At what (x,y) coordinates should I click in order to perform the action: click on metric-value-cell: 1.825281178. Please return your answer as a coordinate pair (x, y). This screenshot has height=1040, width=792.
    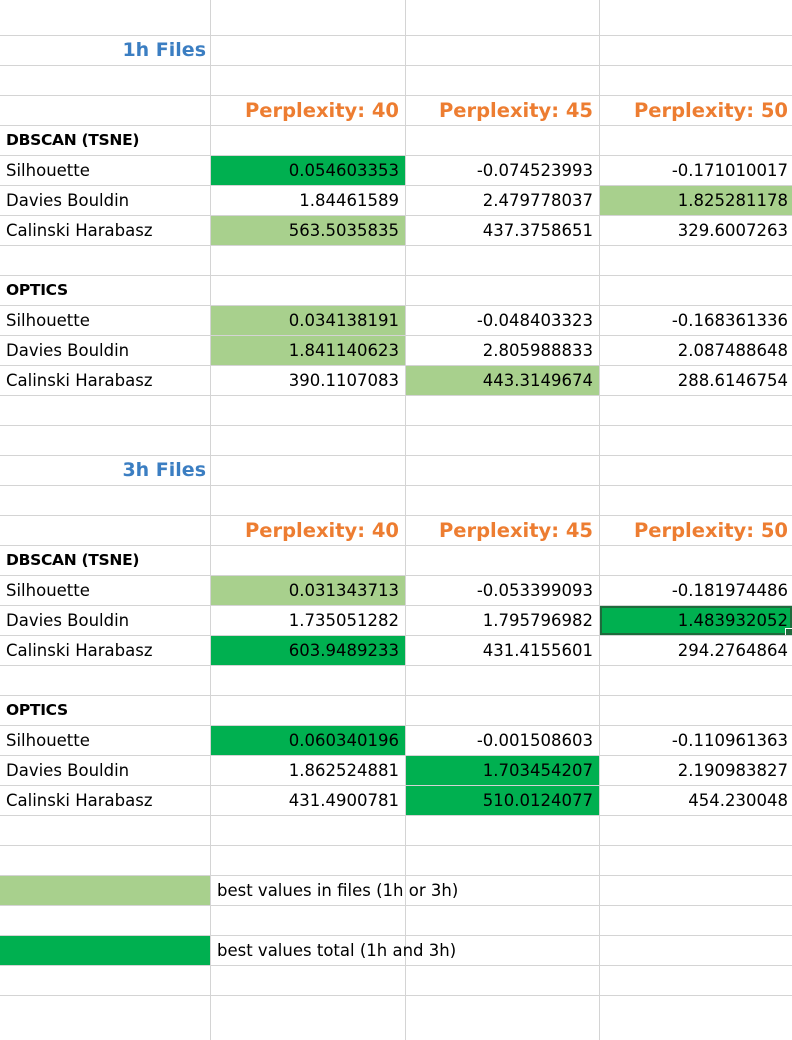
    Looking at the image, I should click on (696, 200).